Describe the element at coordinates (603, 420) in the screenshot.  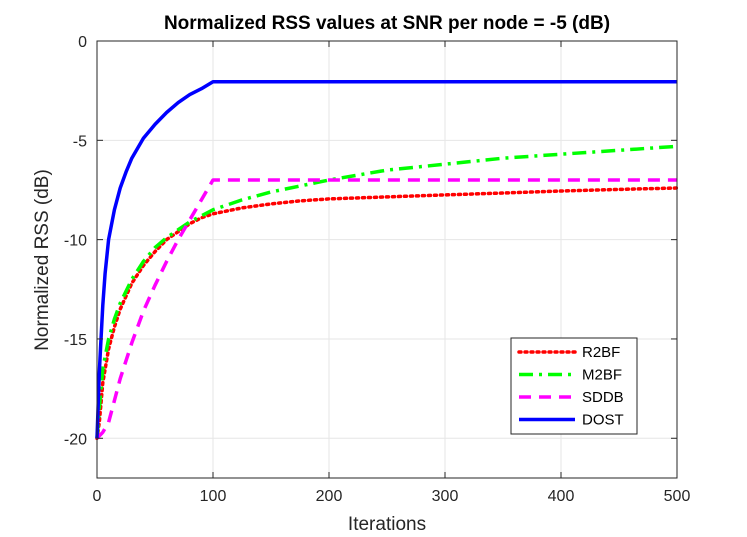
I see `legend-label-dost: DOST` at that location.